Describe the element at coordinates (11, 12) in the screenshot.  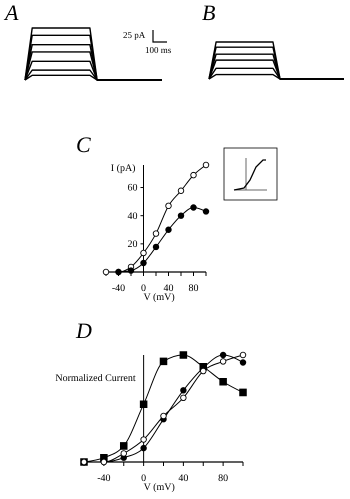
I see `chart-title: A` at that location.